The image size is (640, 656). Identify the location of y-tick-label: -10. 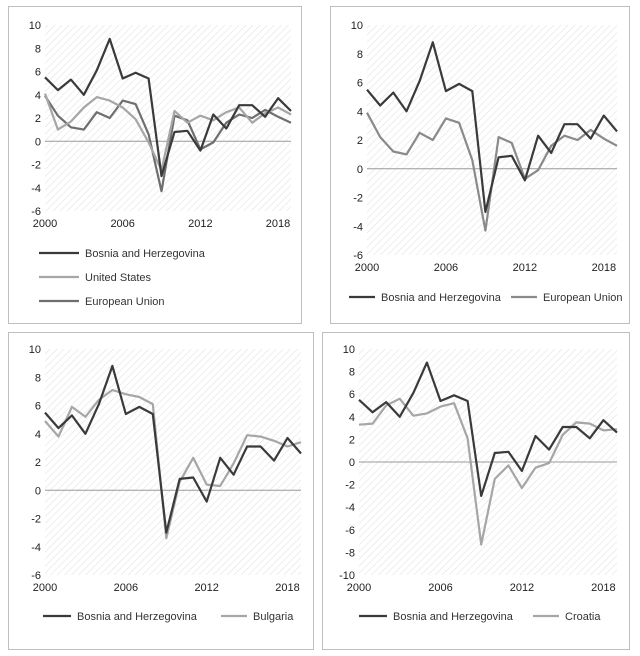
(347, 576).